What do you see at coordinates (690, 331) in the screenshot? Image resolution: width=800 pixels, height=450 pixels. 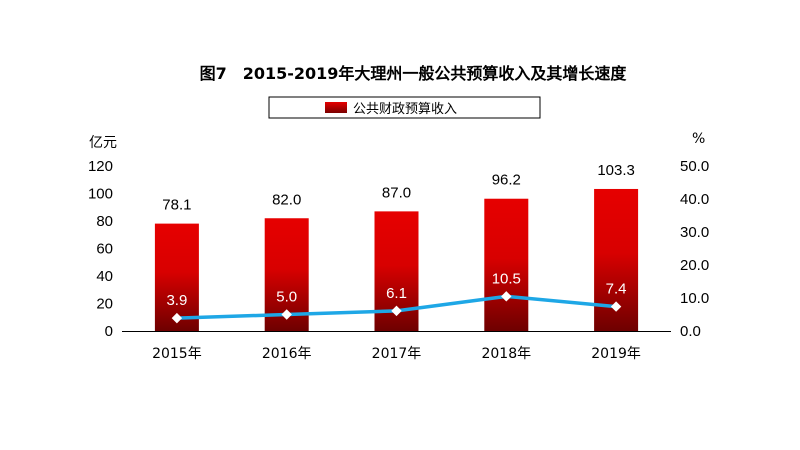 I see `y-right-tick-label: 0.0` at bounding box center [690, 331].